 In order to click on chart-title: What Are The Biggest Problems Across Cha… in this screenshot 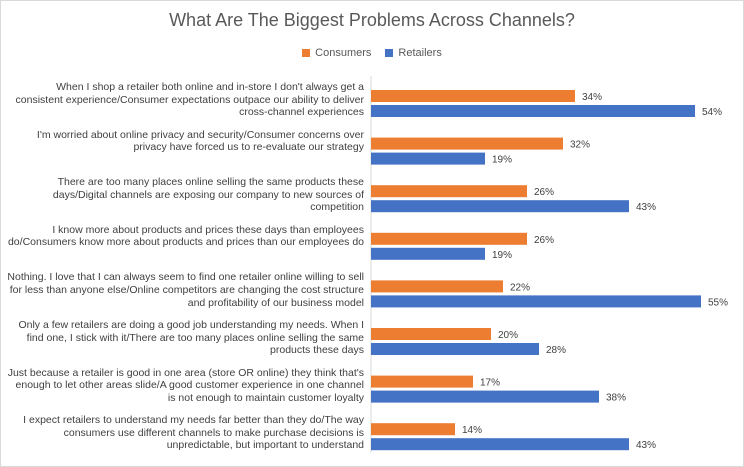, I will do `click(372, 20)`.